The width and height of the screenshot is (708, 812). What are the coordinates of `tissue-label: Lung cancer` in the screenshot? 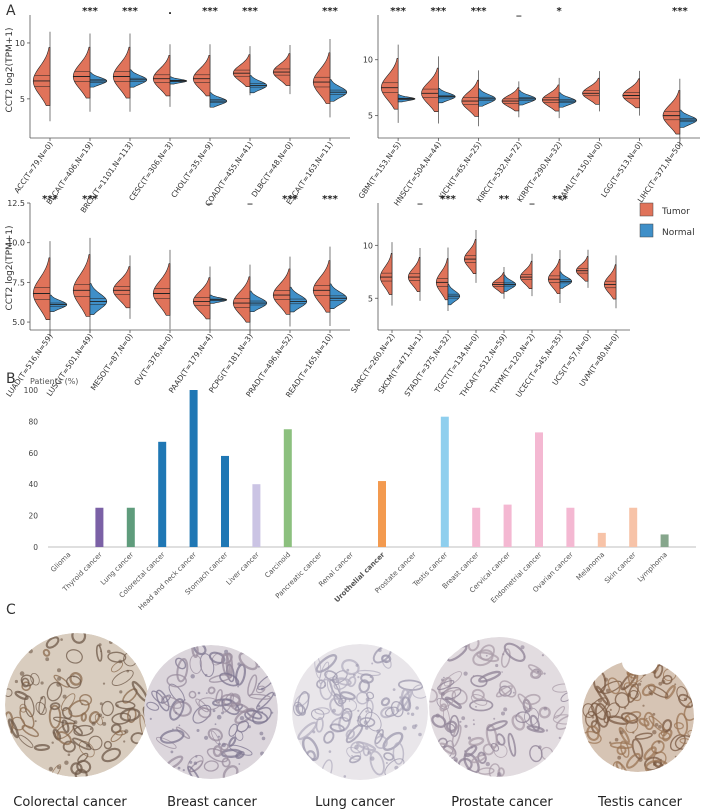 It's located at (355, 802).